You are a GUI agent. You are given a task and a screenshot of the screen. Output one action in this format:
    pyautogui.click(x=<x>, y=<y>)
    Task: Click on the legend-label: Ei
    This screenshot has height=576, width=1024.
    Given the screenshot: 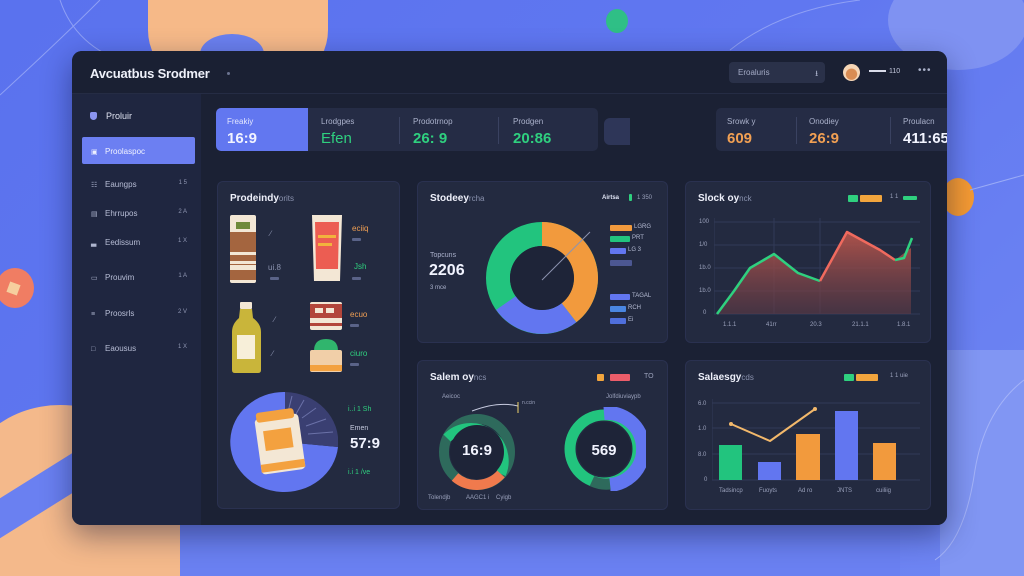 What is the action you would take?
    pyautogui.click(x=631, y=320)
    